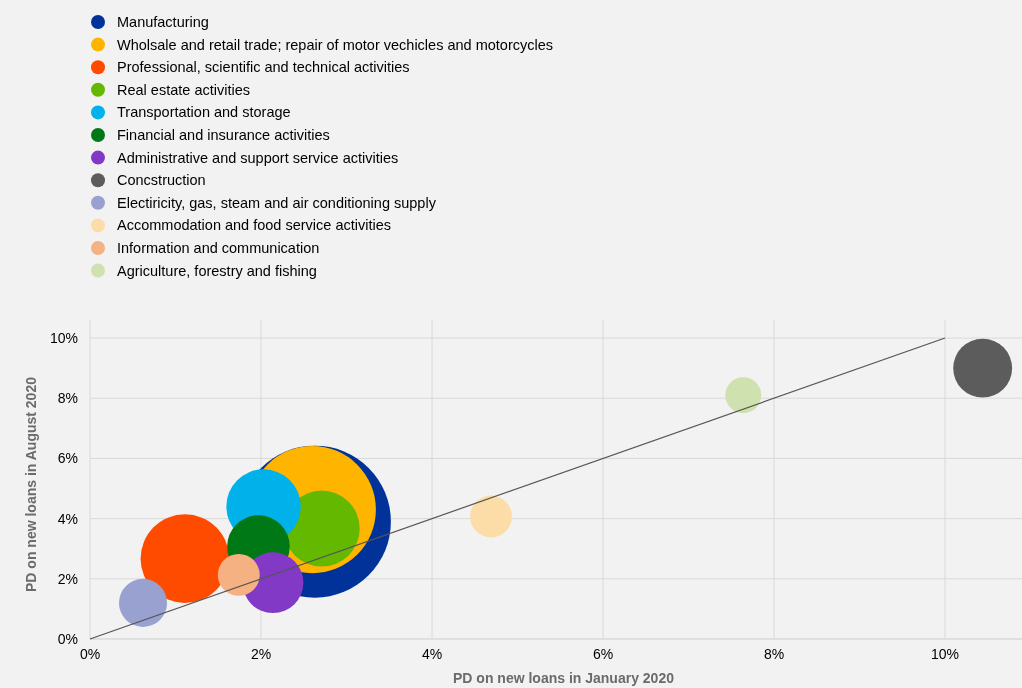  I want to click on legend-label: Accommodation and food service activities, so click(254, 225).